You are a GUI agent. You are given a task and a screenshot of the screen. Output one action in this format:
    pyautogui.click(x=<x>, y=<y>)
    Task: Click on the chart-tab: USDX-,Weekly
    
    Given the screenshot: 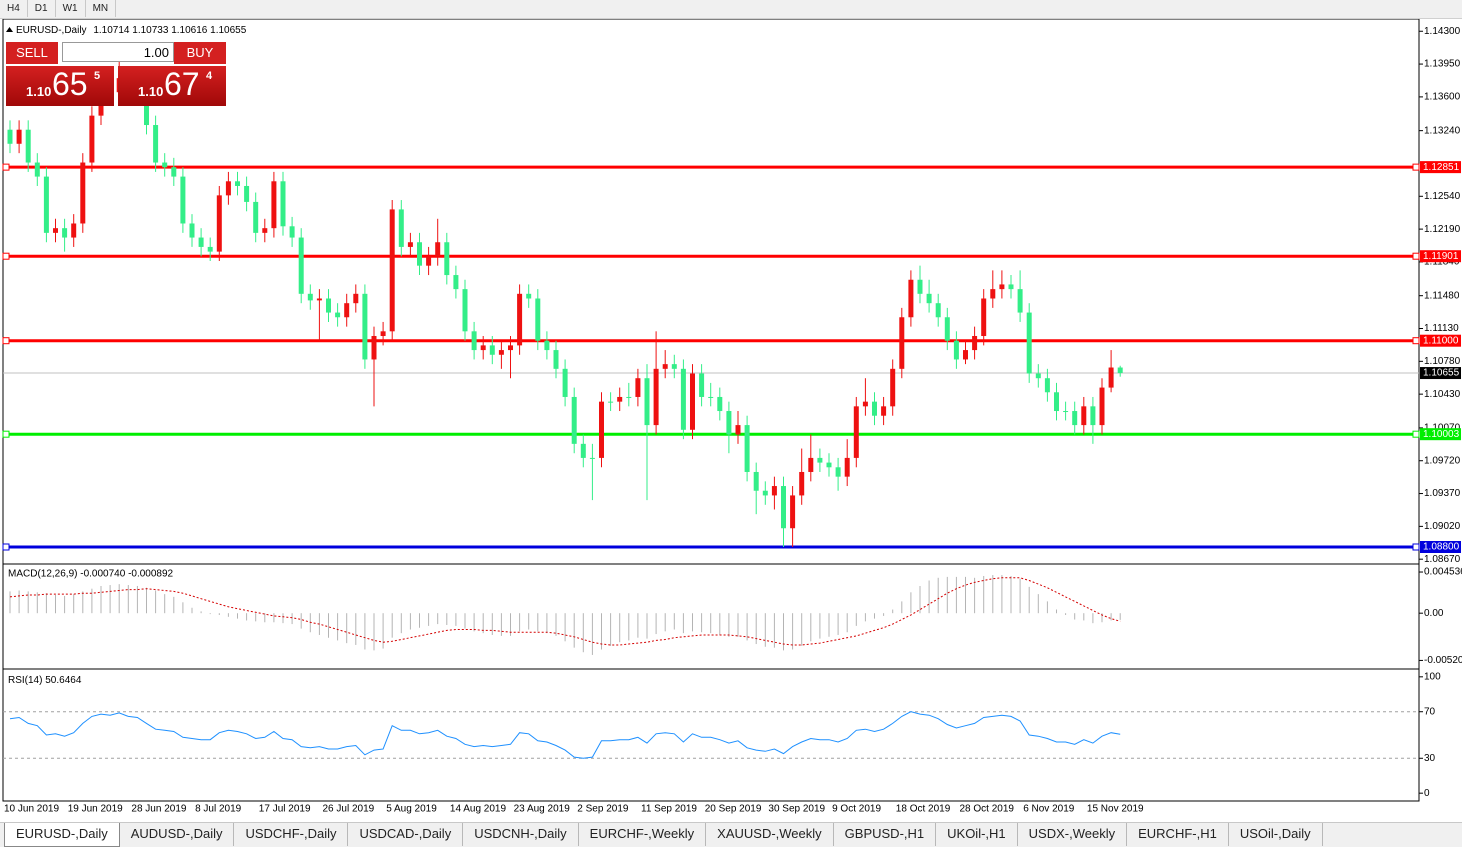 What is the action you would take?
    pyautogui.click(x=1073, y=834)
    